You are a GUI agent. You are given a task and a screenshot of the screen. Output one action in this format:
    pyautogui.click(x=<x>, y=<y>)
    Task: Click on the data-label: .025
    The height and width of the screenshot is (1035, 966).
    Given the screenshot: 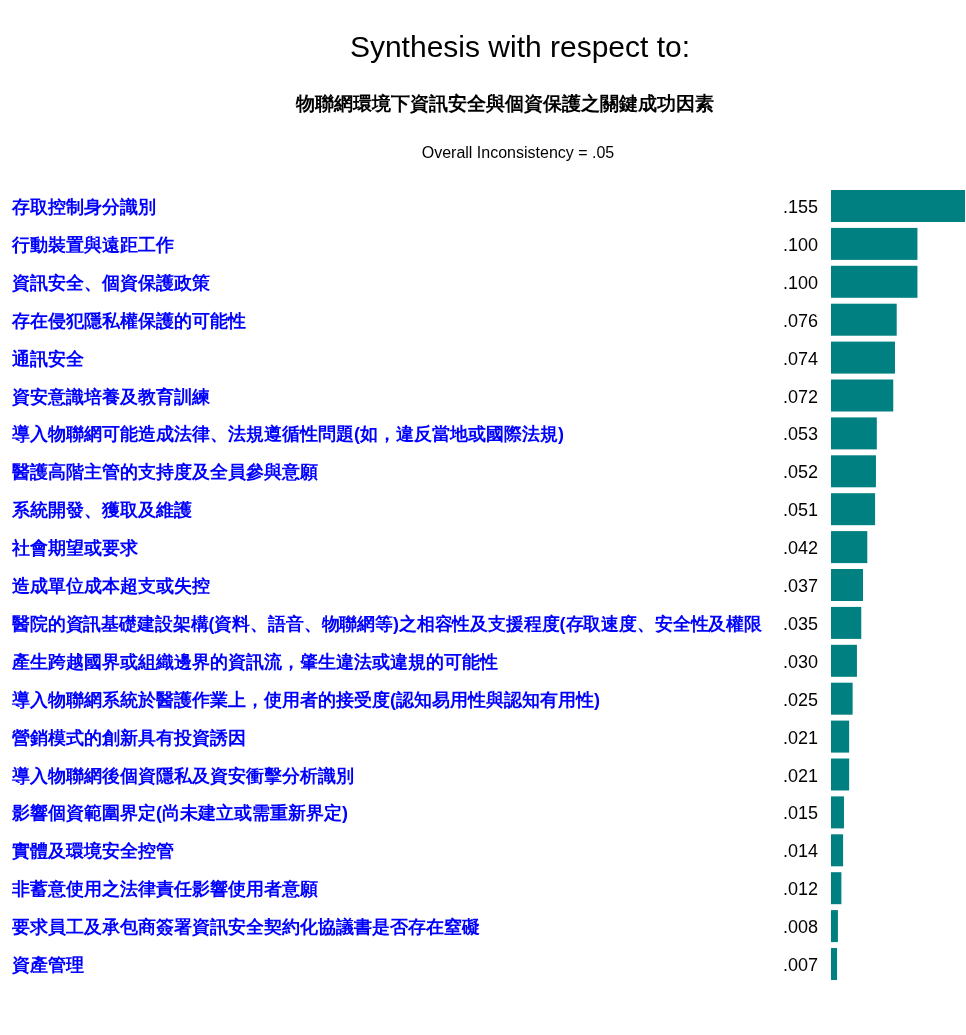 What is the action you would take?
    pyautogui.click(x=800, y=699)
    